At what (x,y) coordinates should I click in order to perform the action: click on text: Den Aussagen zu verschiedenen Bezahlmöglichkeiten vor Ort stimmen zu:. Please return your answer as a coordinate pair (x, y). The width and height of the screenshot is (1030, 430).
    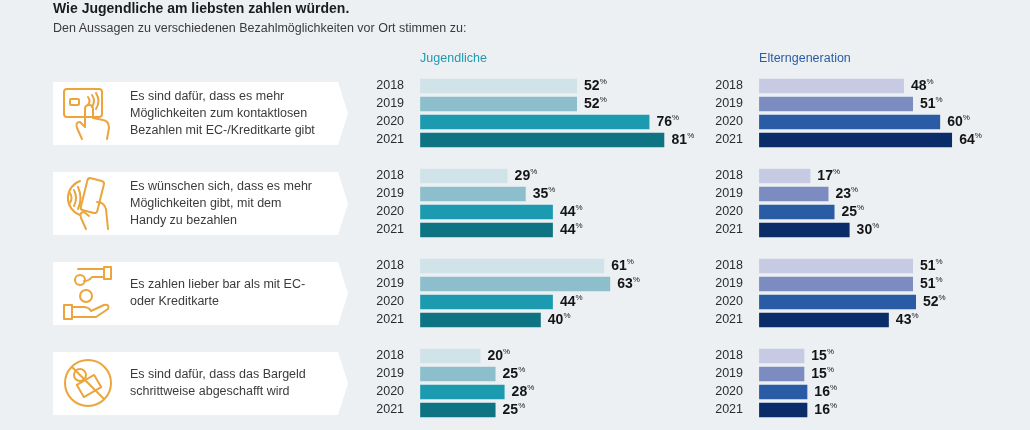
    Looking at the image, I should click on (260, 28).